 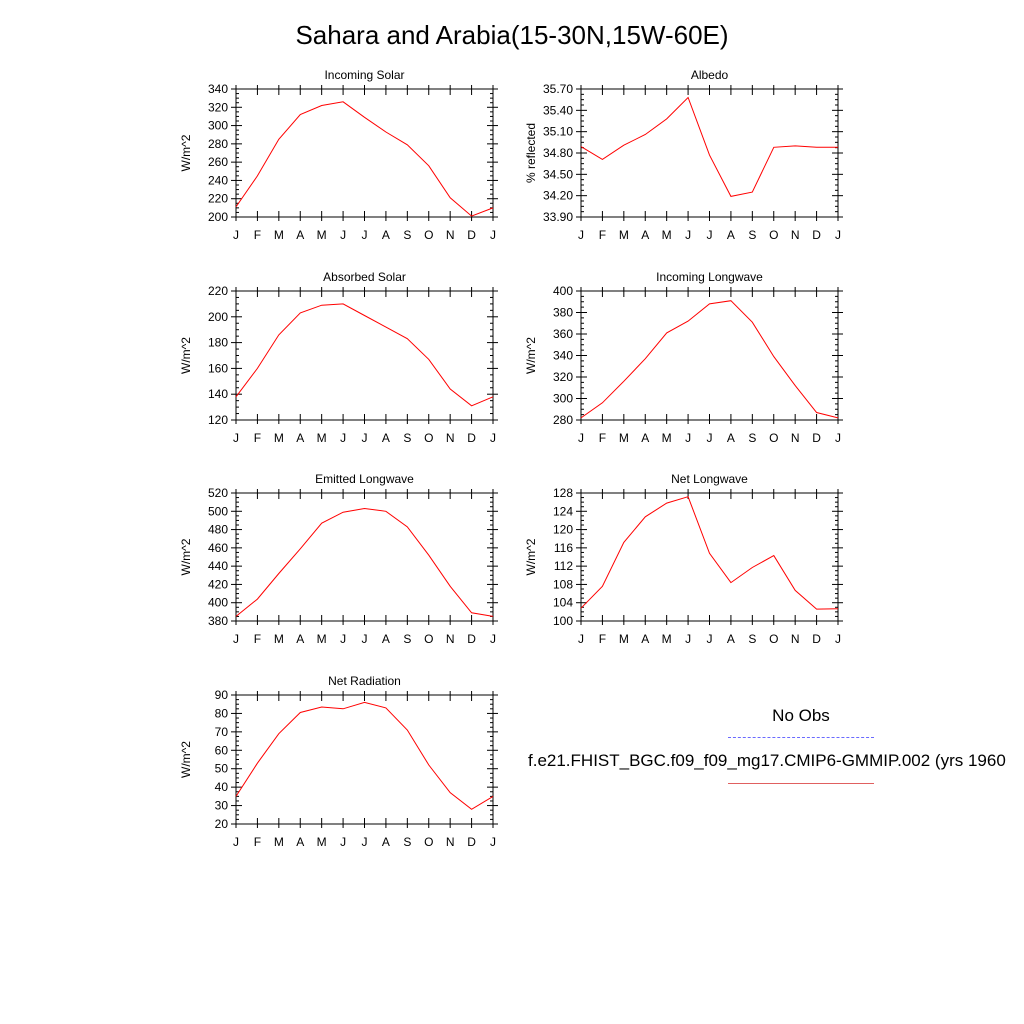 I want to click on y-tick-label: 116, so click(x=563, y=548).